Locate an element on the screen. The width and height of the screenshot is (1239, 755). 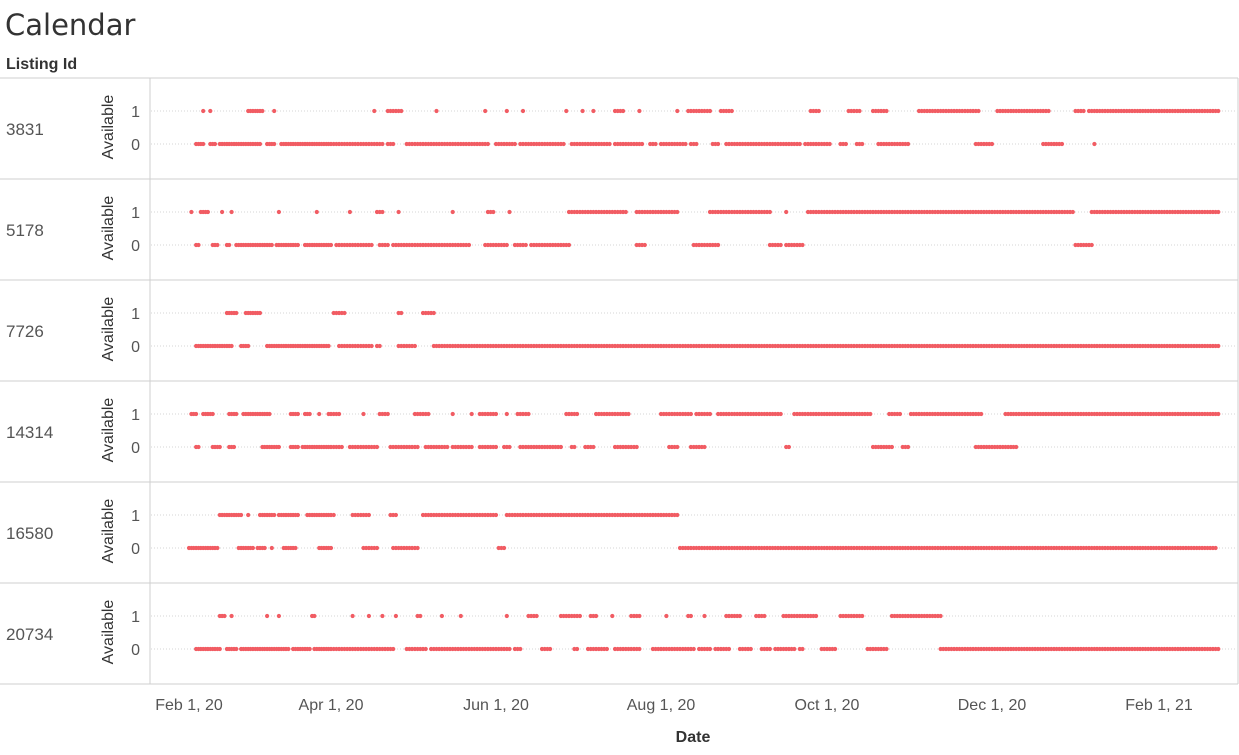
listing-panel-16580: 16580 Available 1 0 is located at coordinates (619, 541).